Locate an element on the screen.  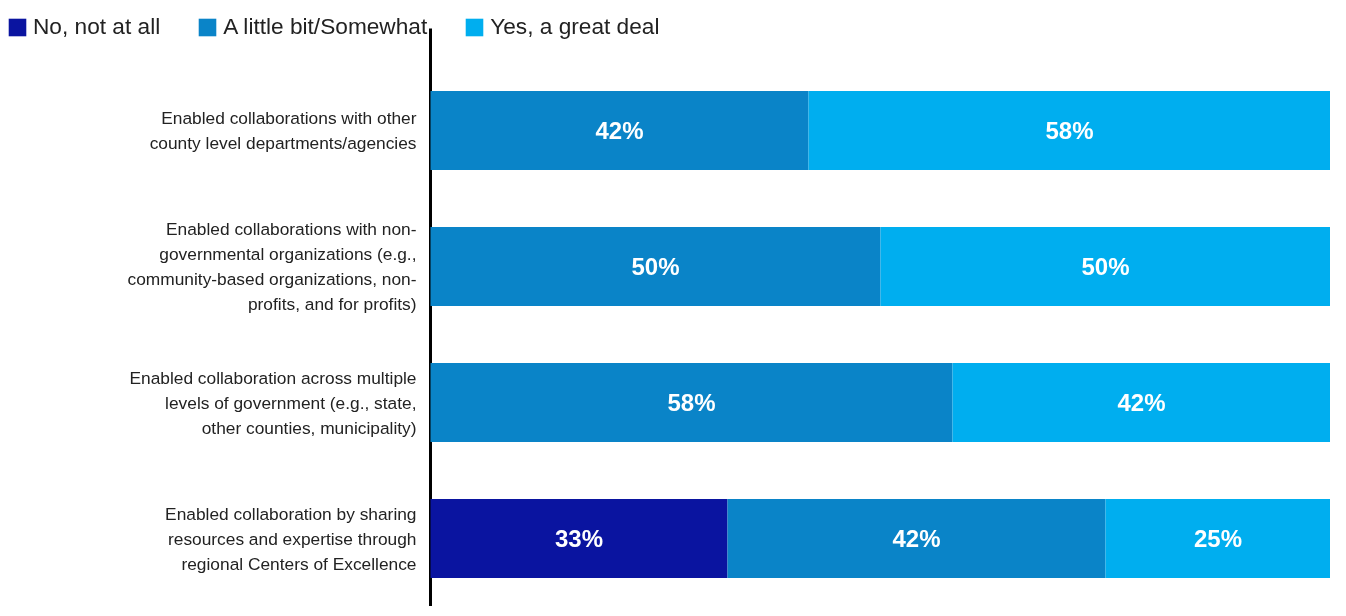
y-tick-label: Enabled collaboration across multiple levels of government (e.g., state, other counties, municipality) is located at coordinates (273, 402).